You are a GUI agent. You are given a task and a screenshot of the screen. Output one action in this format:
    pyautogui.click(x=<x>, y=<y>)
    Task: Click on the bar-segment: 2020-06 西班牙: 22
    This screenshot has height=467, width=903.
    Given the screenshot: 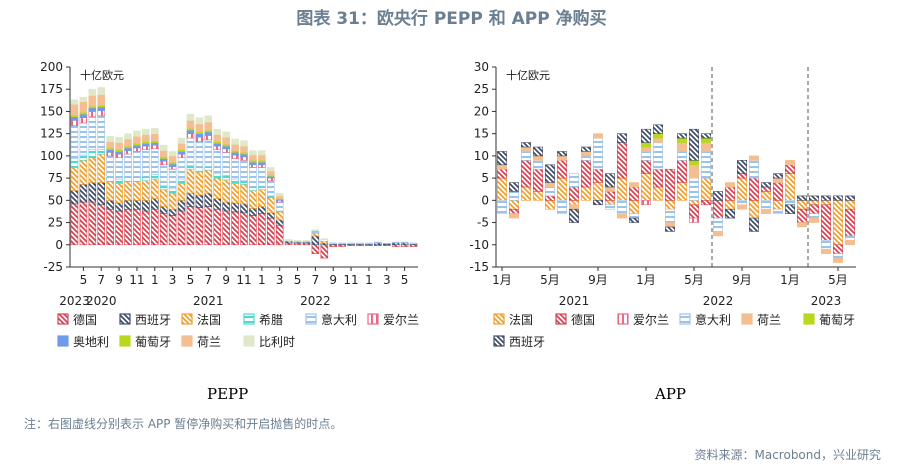 What is the action you would take?
    pyautogui.click(x=92, y=192)
    